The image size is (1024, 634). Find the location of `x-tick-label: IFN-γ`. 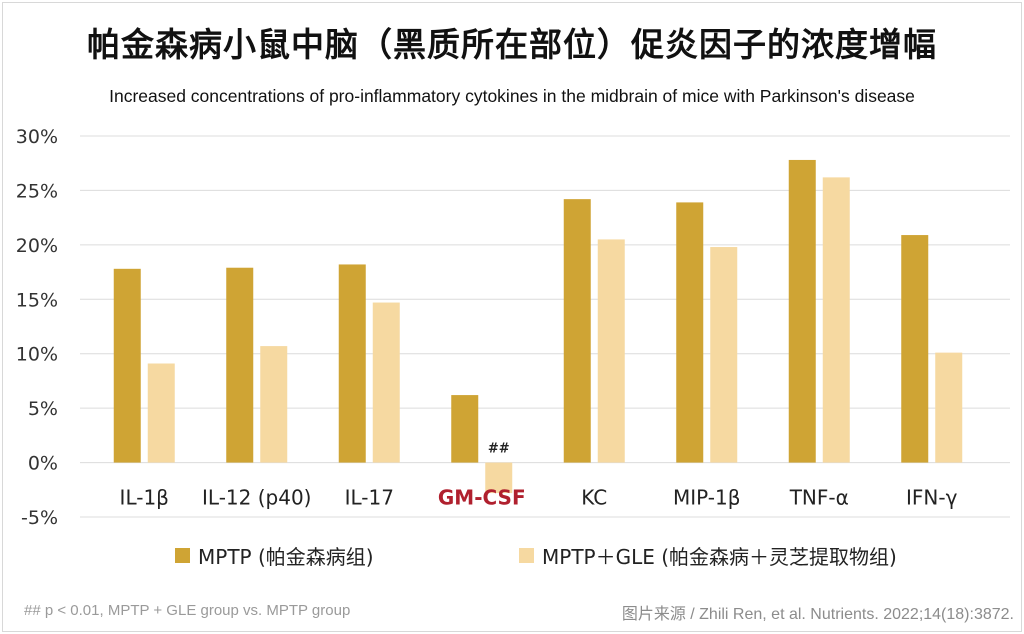

x-tick-label: IFN-γ is located at coordinates (932, 498).